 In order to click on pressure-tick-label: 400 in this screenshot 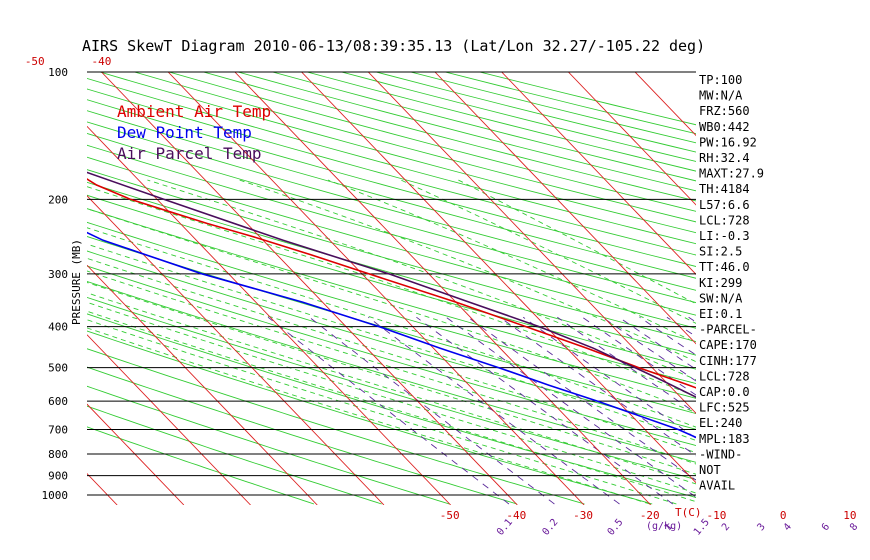, I will do `click(58, 327)`.